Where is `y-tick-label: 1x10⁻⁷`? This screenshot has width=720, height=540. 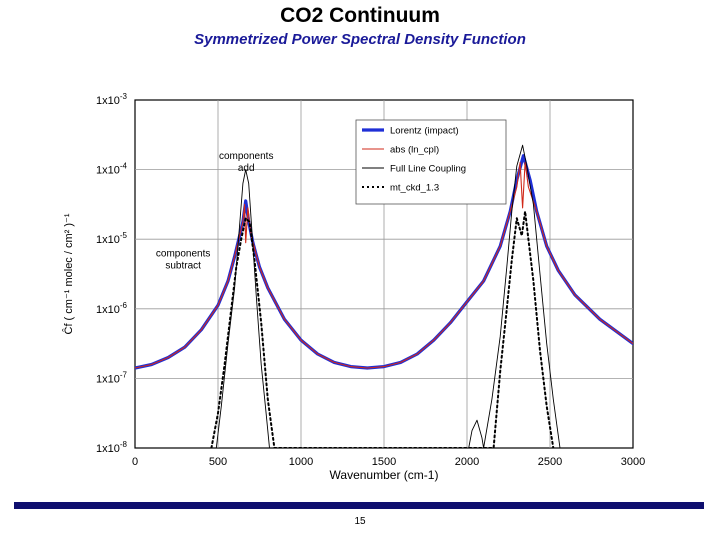
y-tick-label: 1x10⁻⁷ is located at coordinates (112, 377).